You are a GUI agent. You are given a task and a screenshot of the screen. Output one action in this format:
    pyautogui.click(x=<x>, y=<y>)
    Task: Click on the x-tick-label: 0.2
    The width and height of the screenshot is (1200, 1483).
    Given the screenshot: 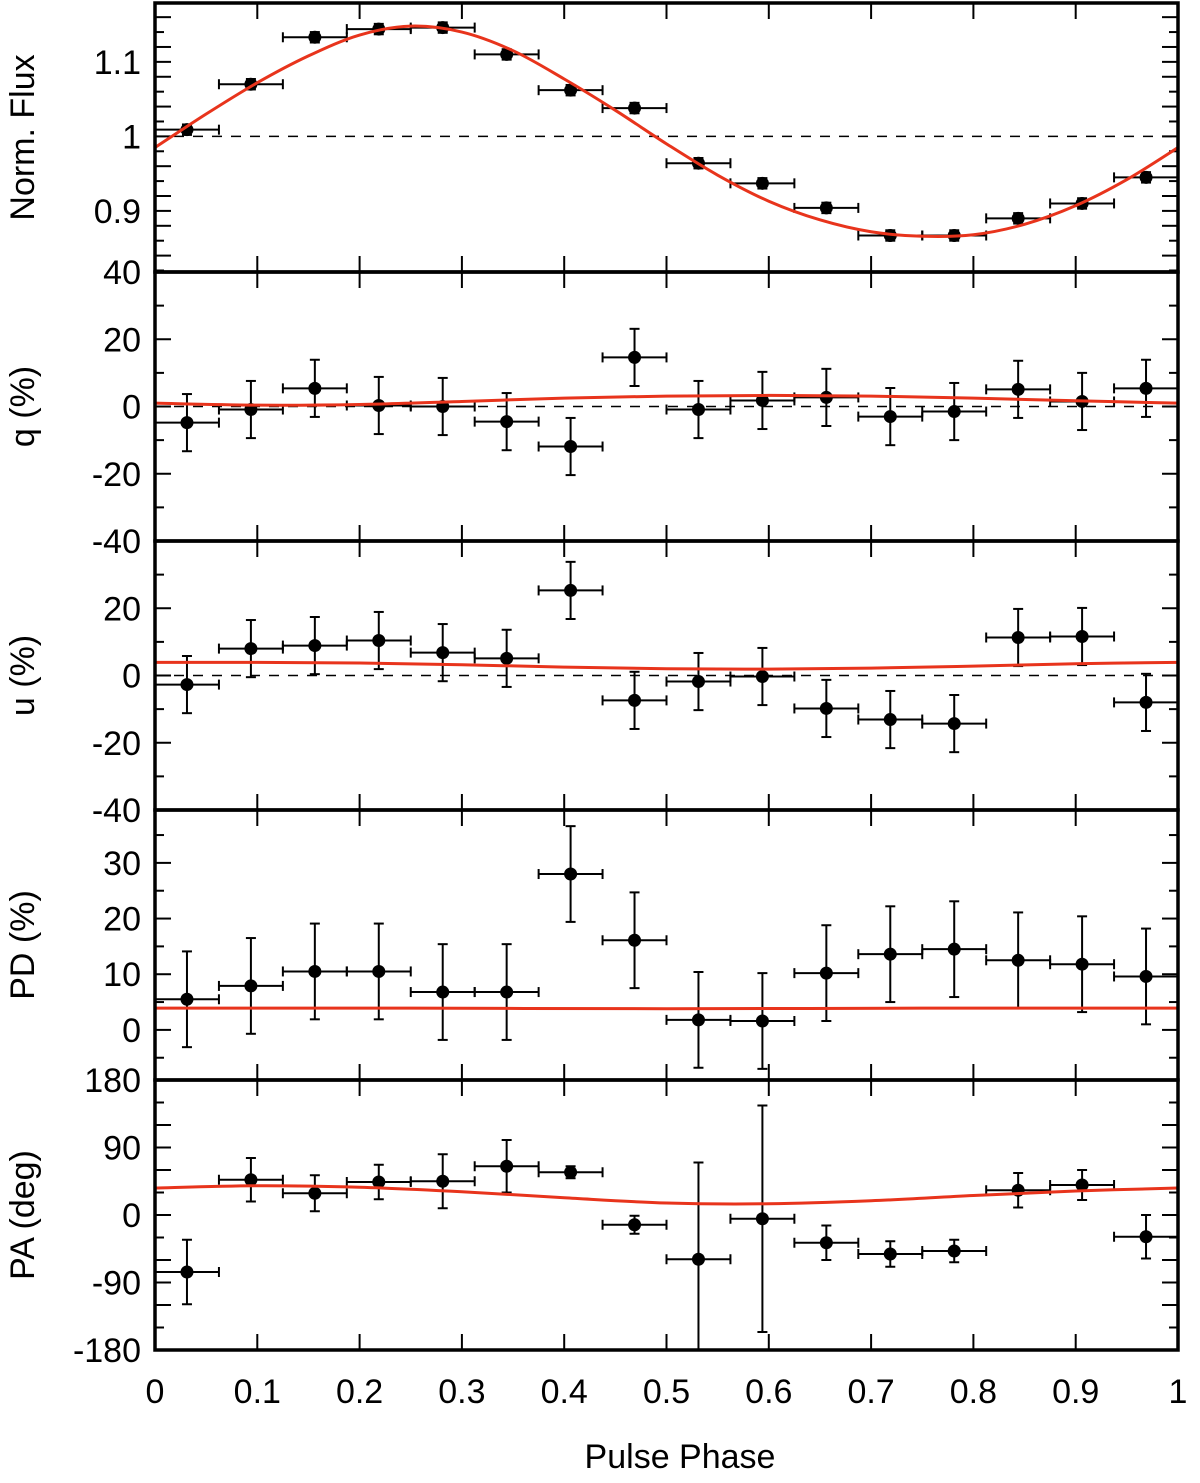 What is the action you would take?
    pyautogui.click(x=359, y=1392)
    